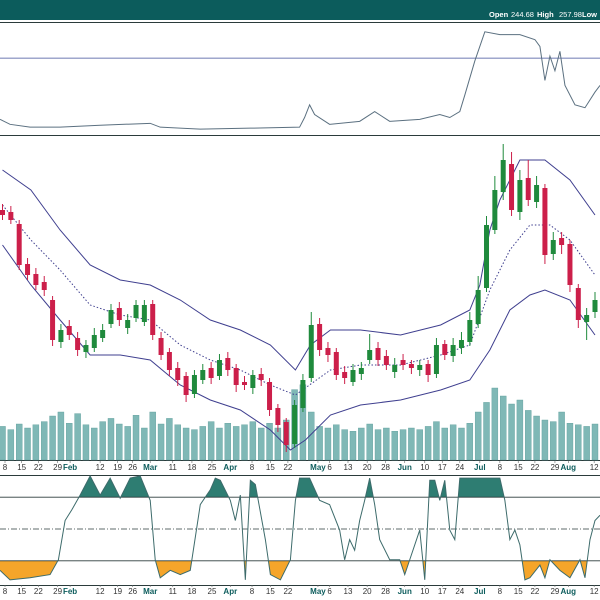 The image size is (600, 600). Describe the element at coordinates (230, 591) in the screenshot. I see `x-month-label: Apr` at that location.